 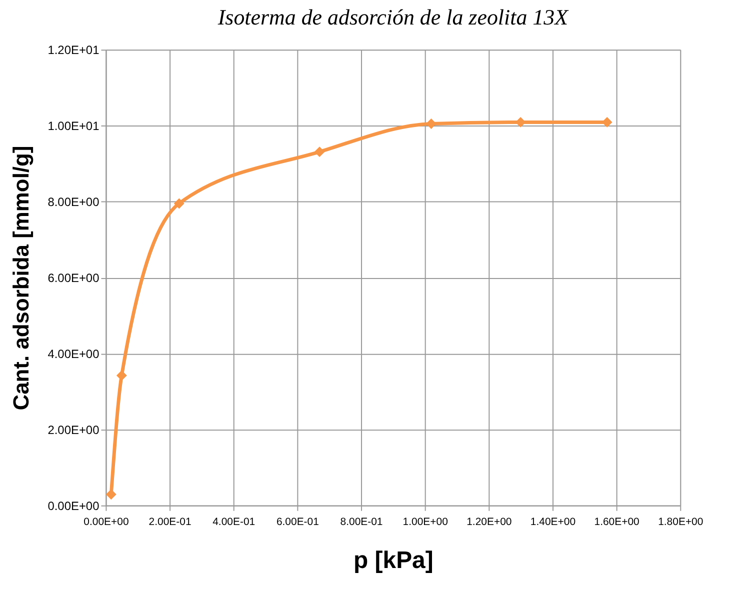 What do you see at coordinates (74, 50) in the screenshot?
I see `y-tick-label: 1.20E+01` at bounding box center [74, 50].